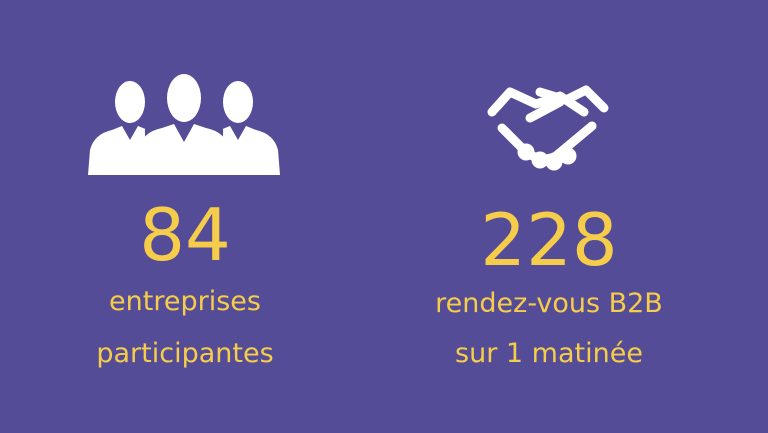  I want to click on stat-value: 84, so click(185, 235).